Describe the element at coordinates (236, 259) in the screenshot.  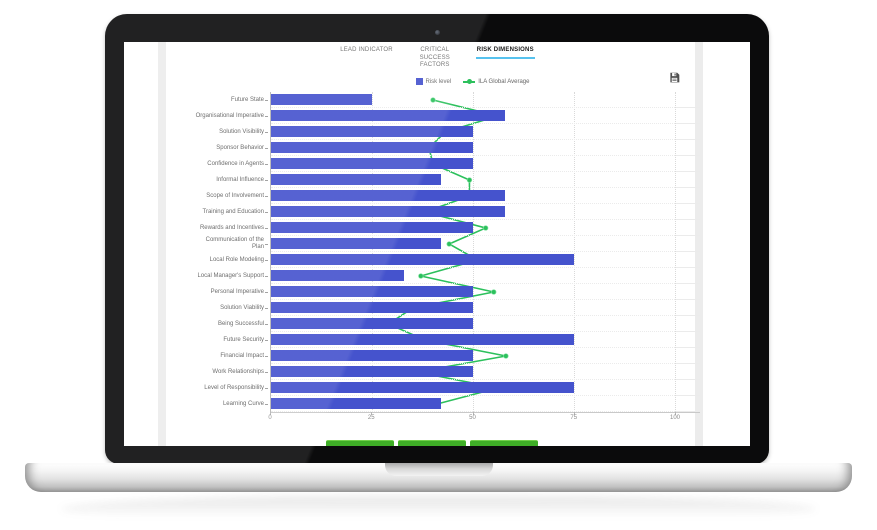
I see `category-label: Local Role Modeling` at that location.